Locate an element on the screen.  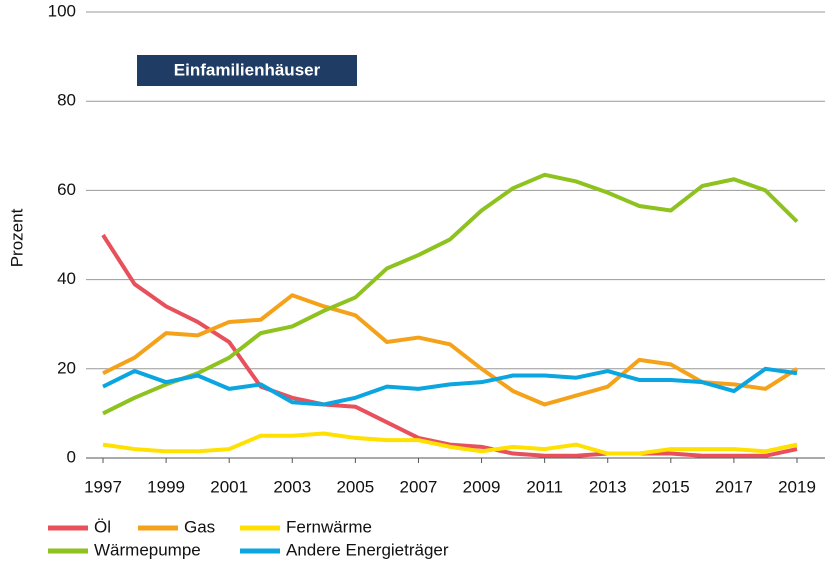
x-tick-label: 2001 is located at coordinates (229, 486).